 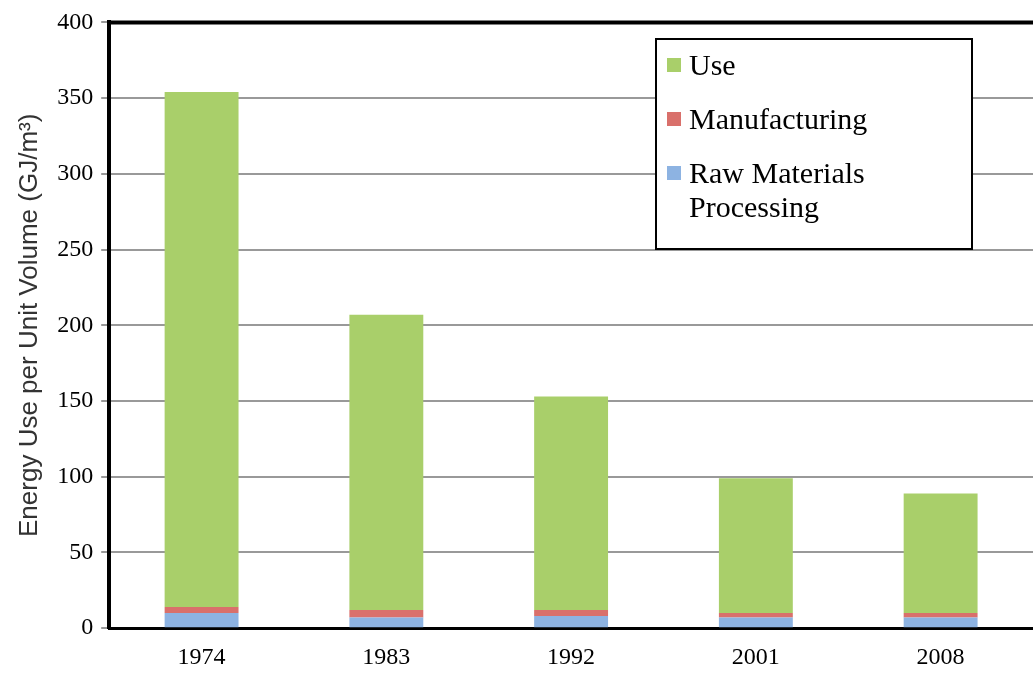 What do you see at coordinates (75, 96) in the screenshot?
I see `y-tick-label: 350` at bounding box center [75, 96].